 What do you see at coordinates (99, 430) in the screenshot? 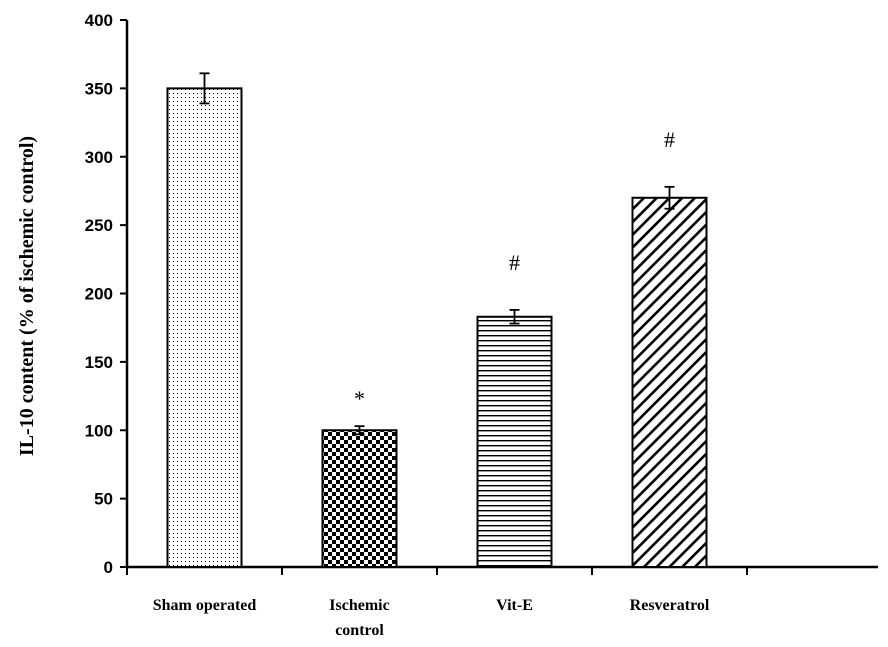
I see `y-tick-label: 100` at bounding box center [99, 430].